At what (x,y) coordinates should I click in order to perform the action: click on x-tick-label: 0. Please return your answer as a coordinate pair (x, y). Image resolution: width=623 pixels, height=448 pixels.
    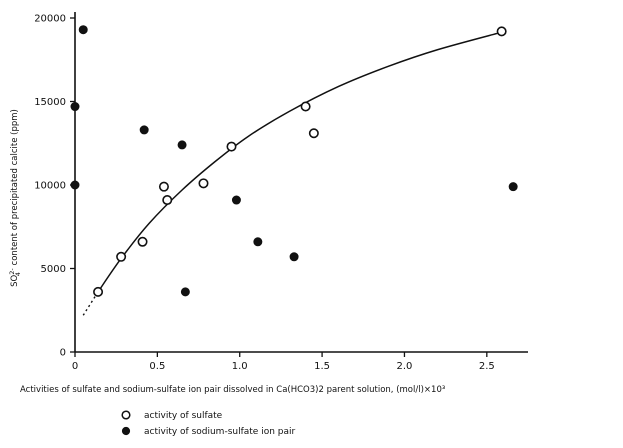
    Looking at the image, I should click on (75, 366).